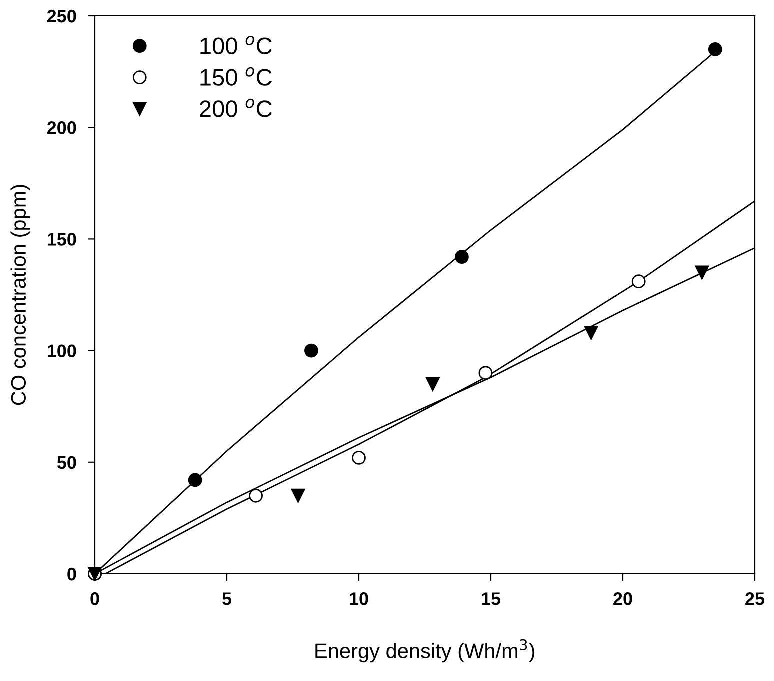  What do you see at coordinates (755, 599) in the screenshot?
I see `x-tick-label: 25` at bounding box center [755, 599].